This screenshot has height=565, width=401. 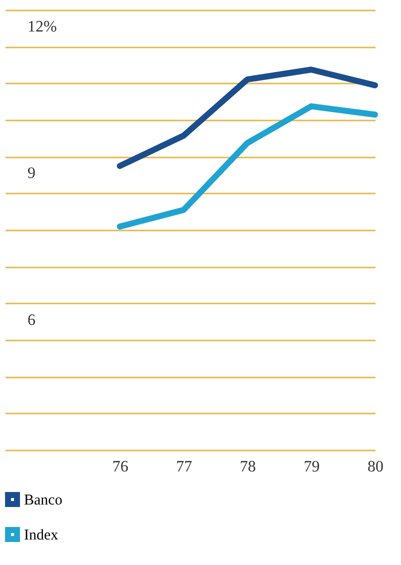 What do you see at coordinates (32, 320) in the screenshot?
I see `y-tick-label: 6` at bounding box center [32, 320].